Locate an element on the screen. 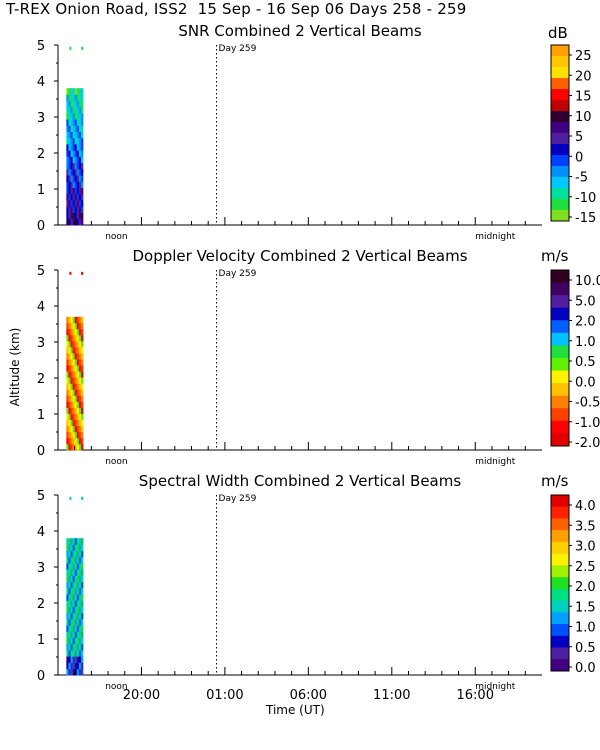  time-marker-label: noon is located at coordinates (116, 687).